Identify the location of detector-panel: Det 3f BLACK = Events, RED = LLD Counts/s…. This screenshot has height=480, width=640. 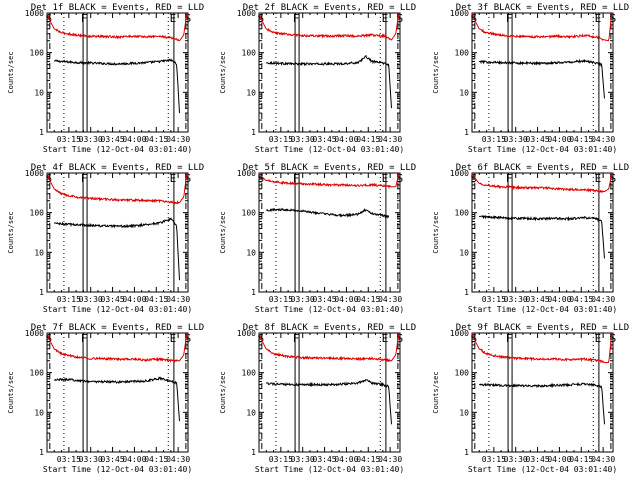
(530, 78).